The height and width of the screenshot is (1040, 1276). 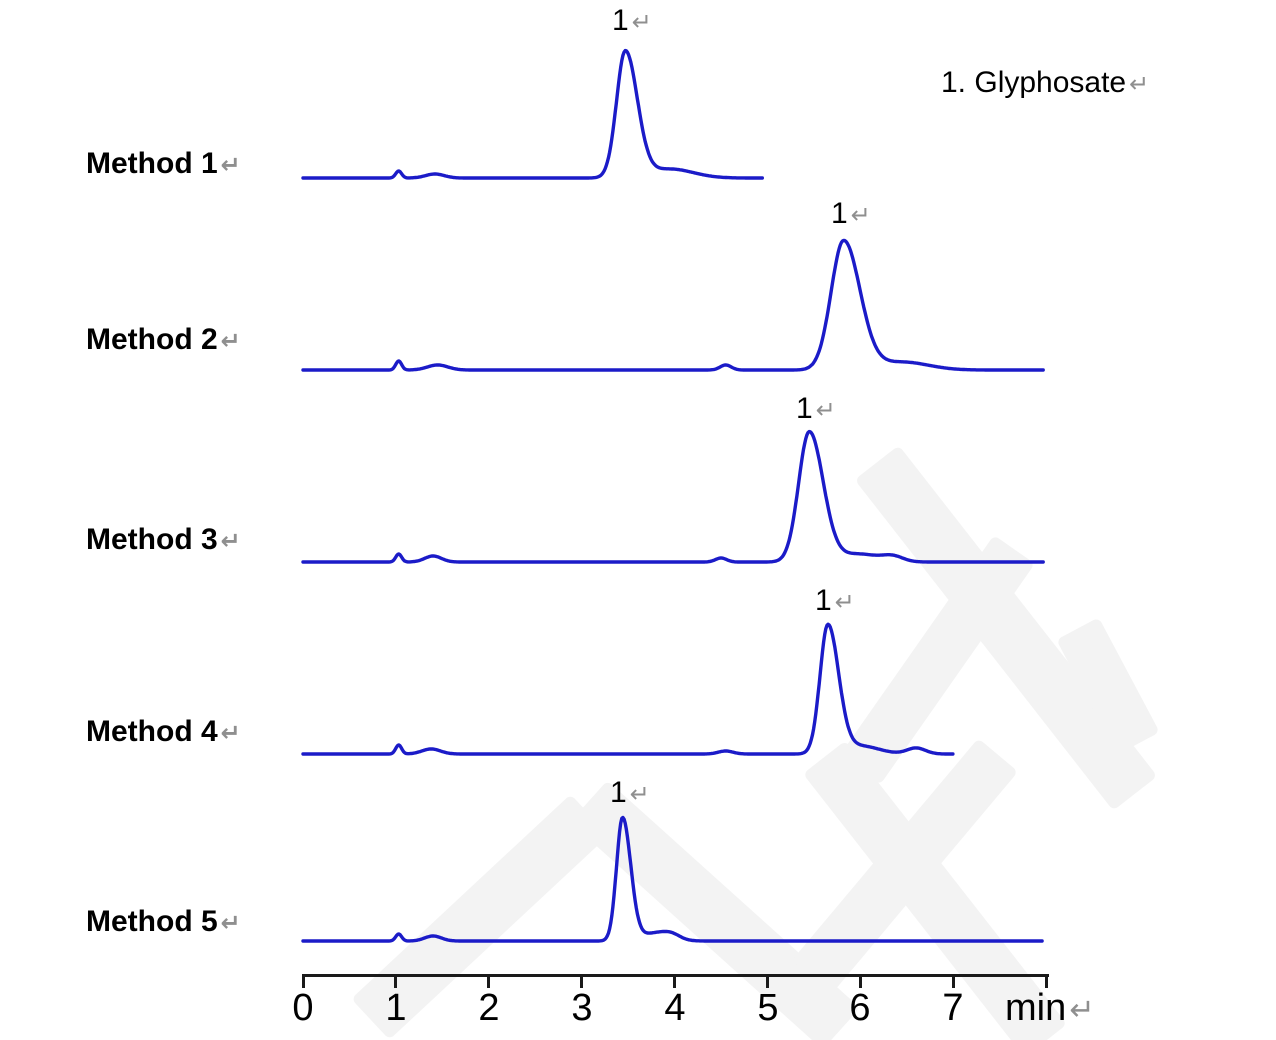 I want to click on axis-tick-label-2: 2, so click(x=489, y=1008).